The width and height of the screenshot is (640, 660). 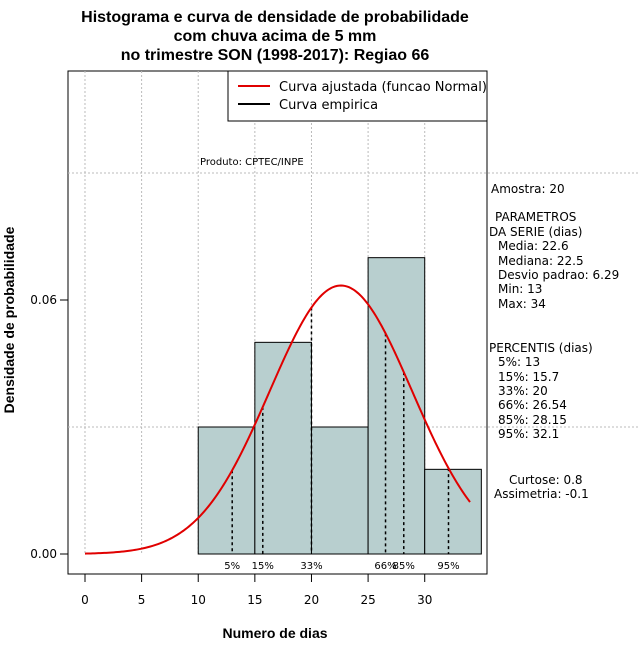 What do you see at coordinates (532, 420) in the screenshot?
I see `percentile-85: 85%: 28.15` at bounding box center [532, 420].